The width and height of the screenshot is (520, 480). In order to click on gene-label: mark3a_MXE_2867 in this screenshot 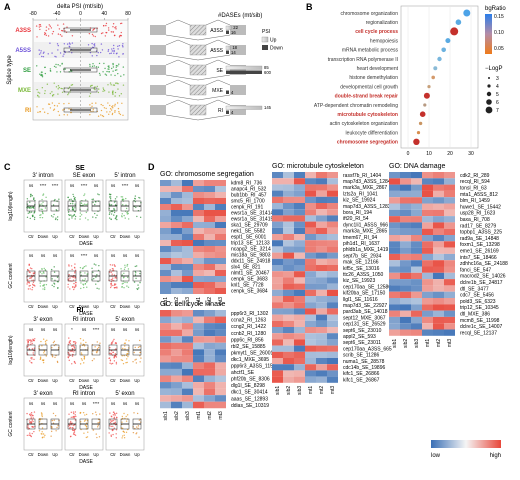, I will do `click(365, 188)`.